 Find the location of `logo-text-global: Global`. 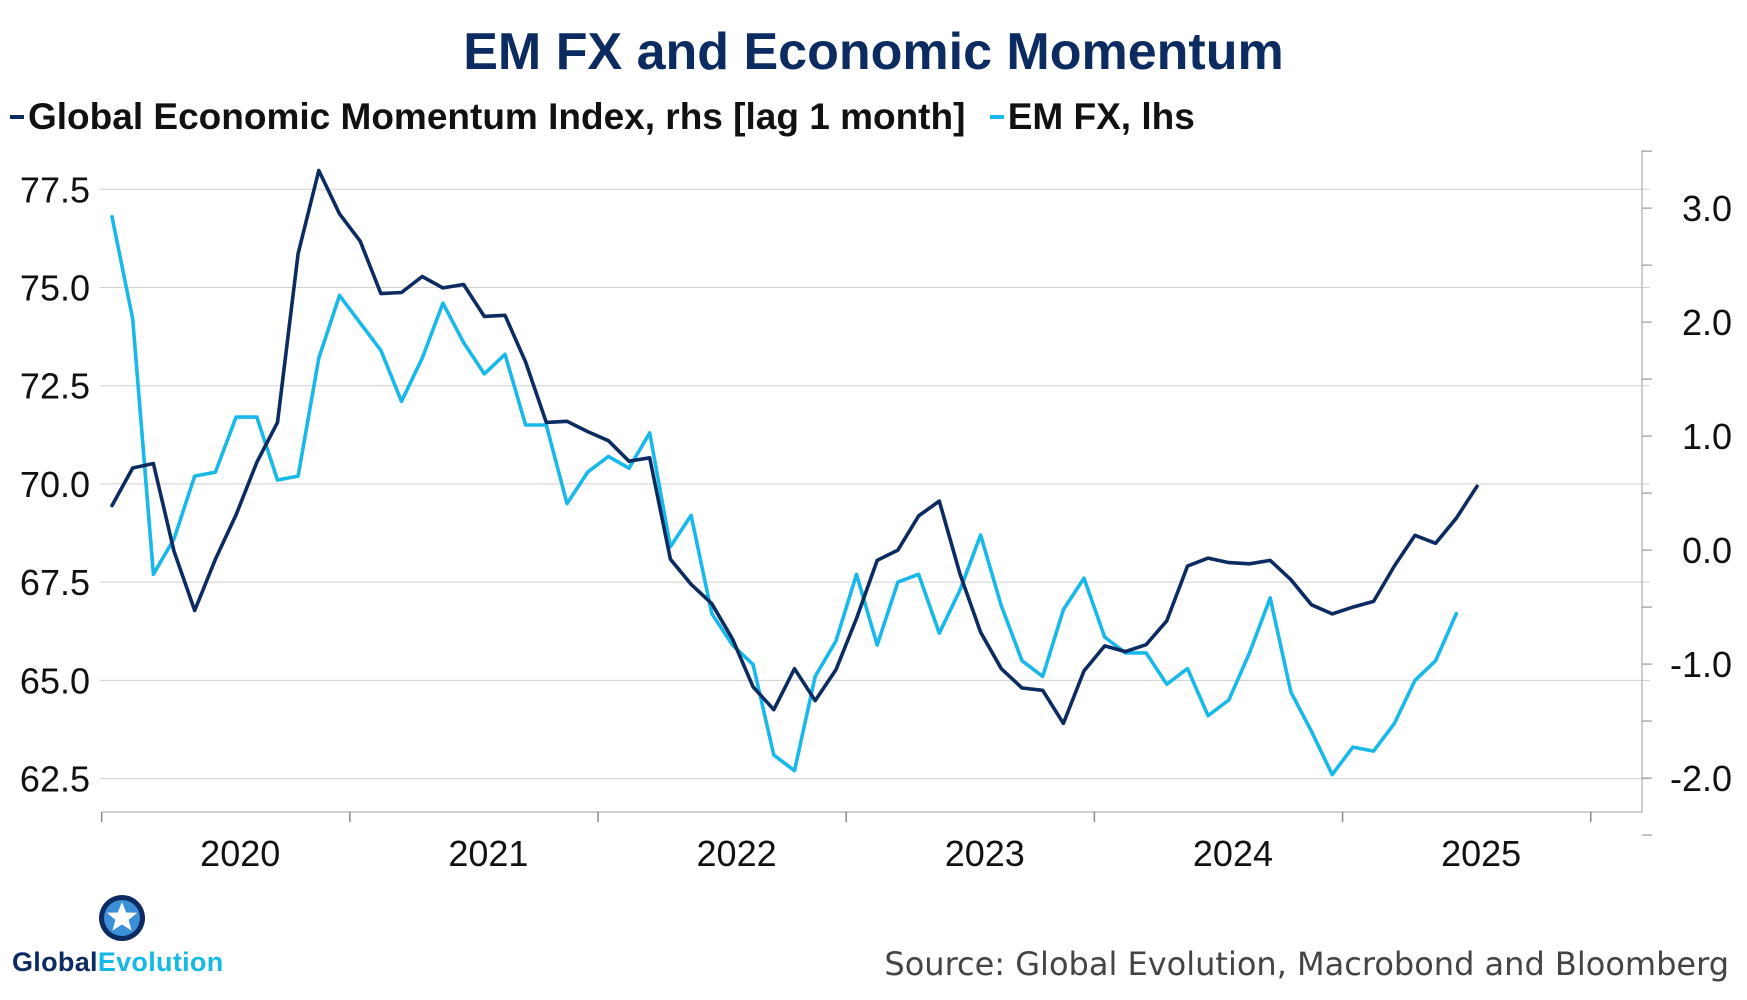

logo-text-global: Global is located at coordinates (55, 962).